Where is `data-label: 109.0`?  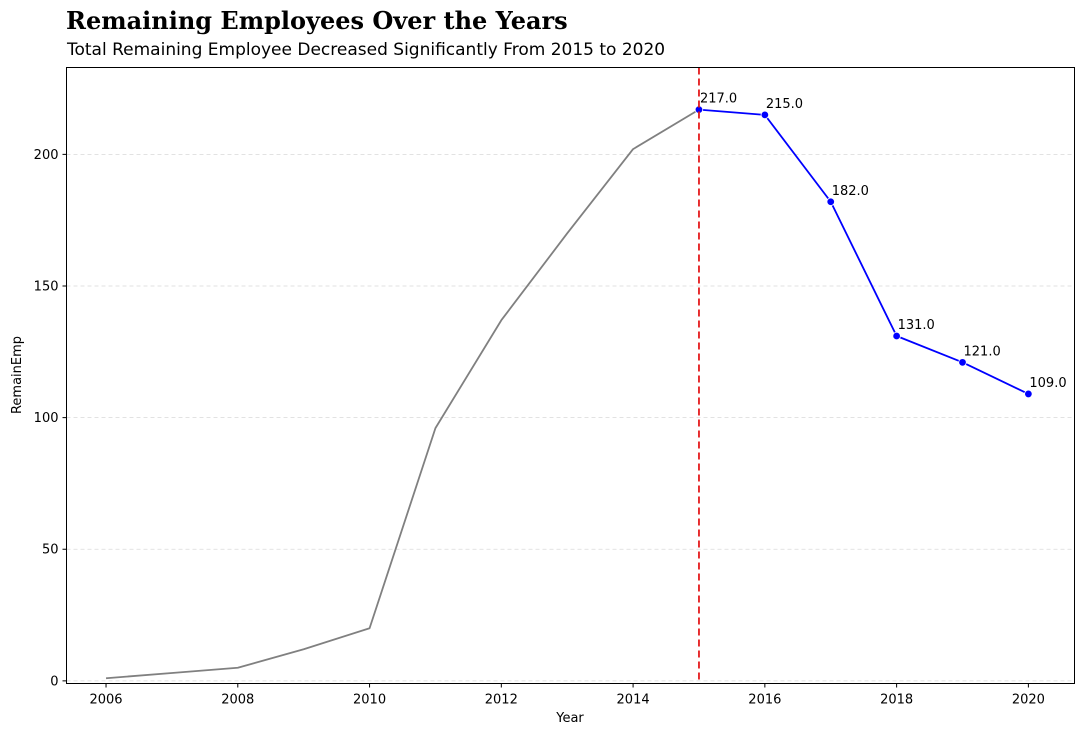 data-label: 109.0 is located at coordinates (1047, 383).